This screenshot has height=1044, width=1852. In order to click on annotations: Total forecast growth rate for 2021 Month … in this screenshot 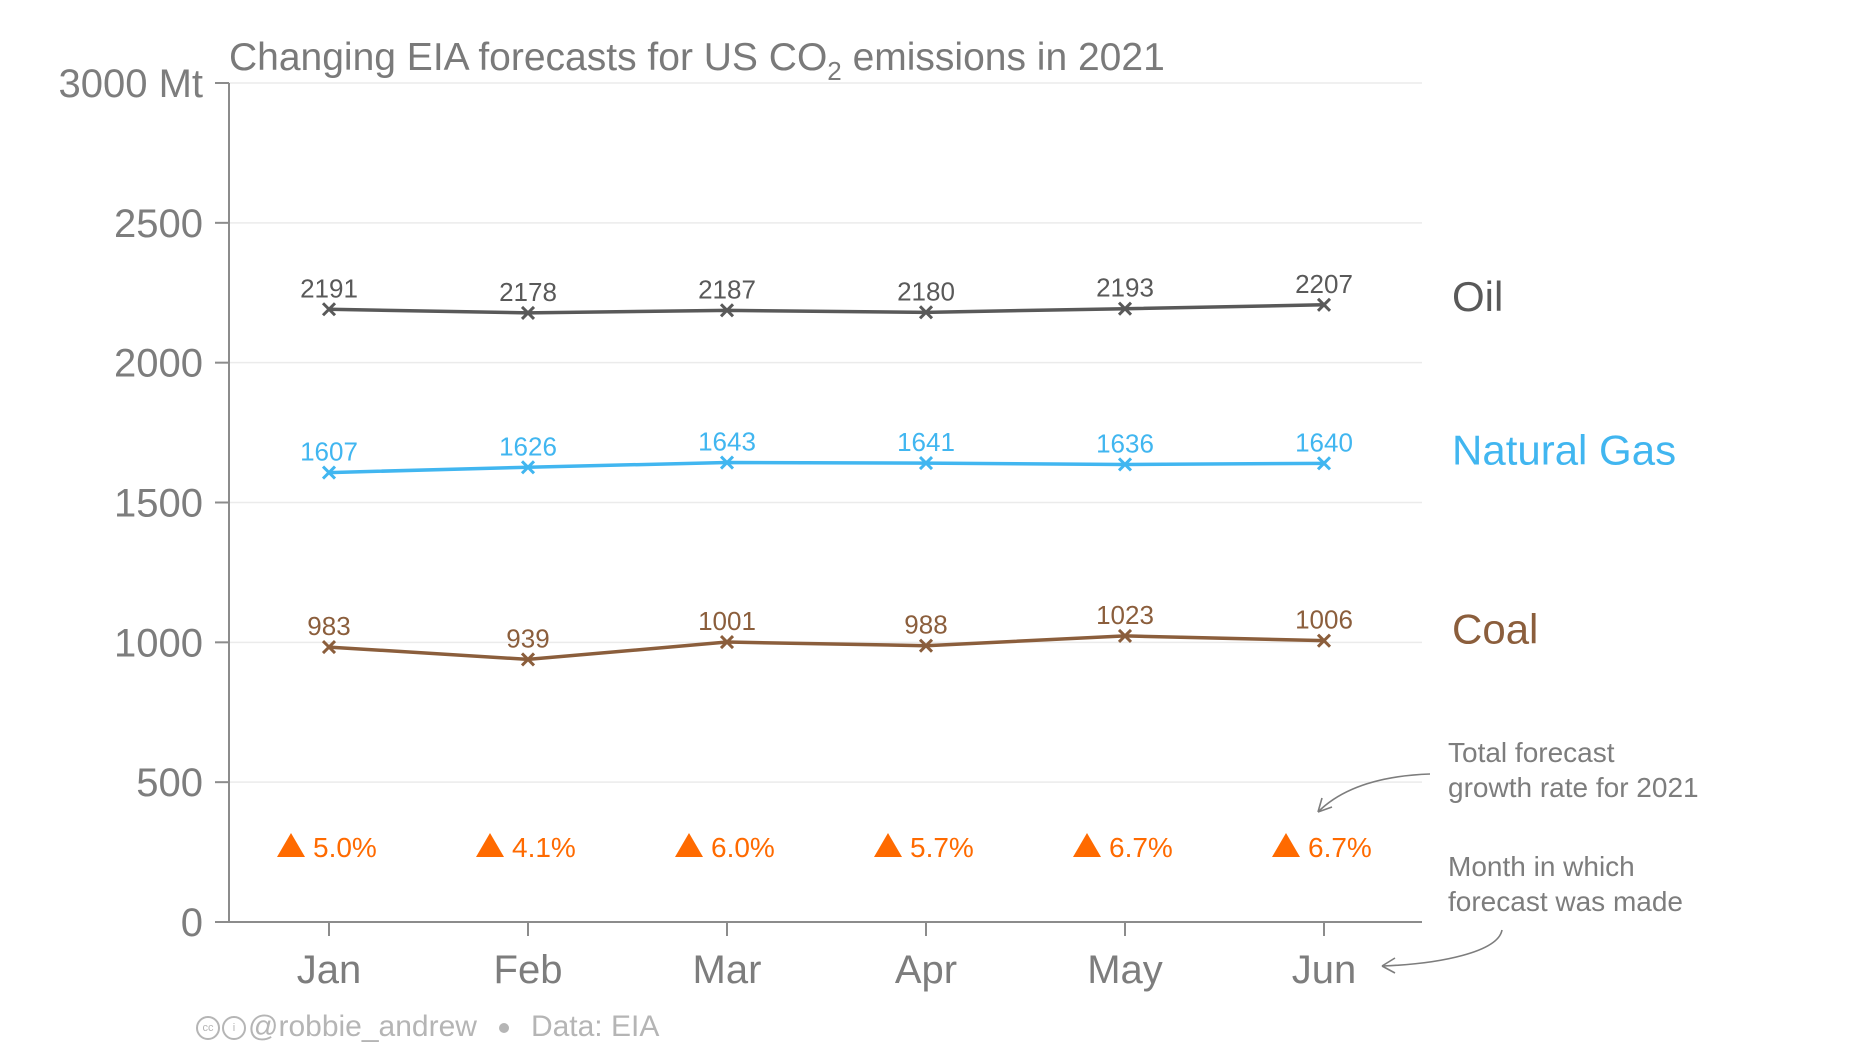, I will do `click(1508, 855)`.